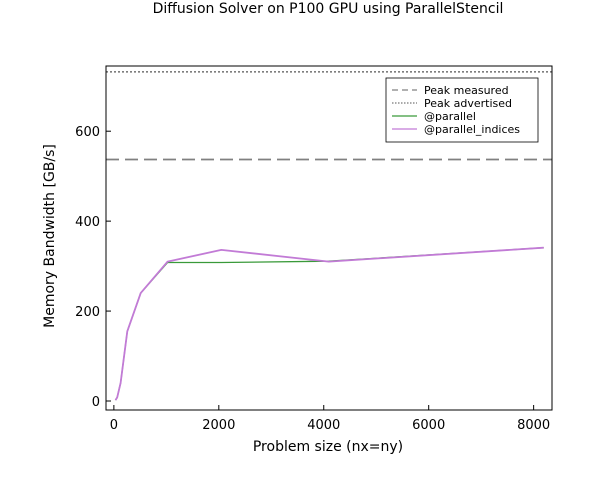 Image resolution: width=600 pixels, height=500 pixels. I want to click on y-axis-label: Memory Bandwidth [GB/s], so click(50, 236).